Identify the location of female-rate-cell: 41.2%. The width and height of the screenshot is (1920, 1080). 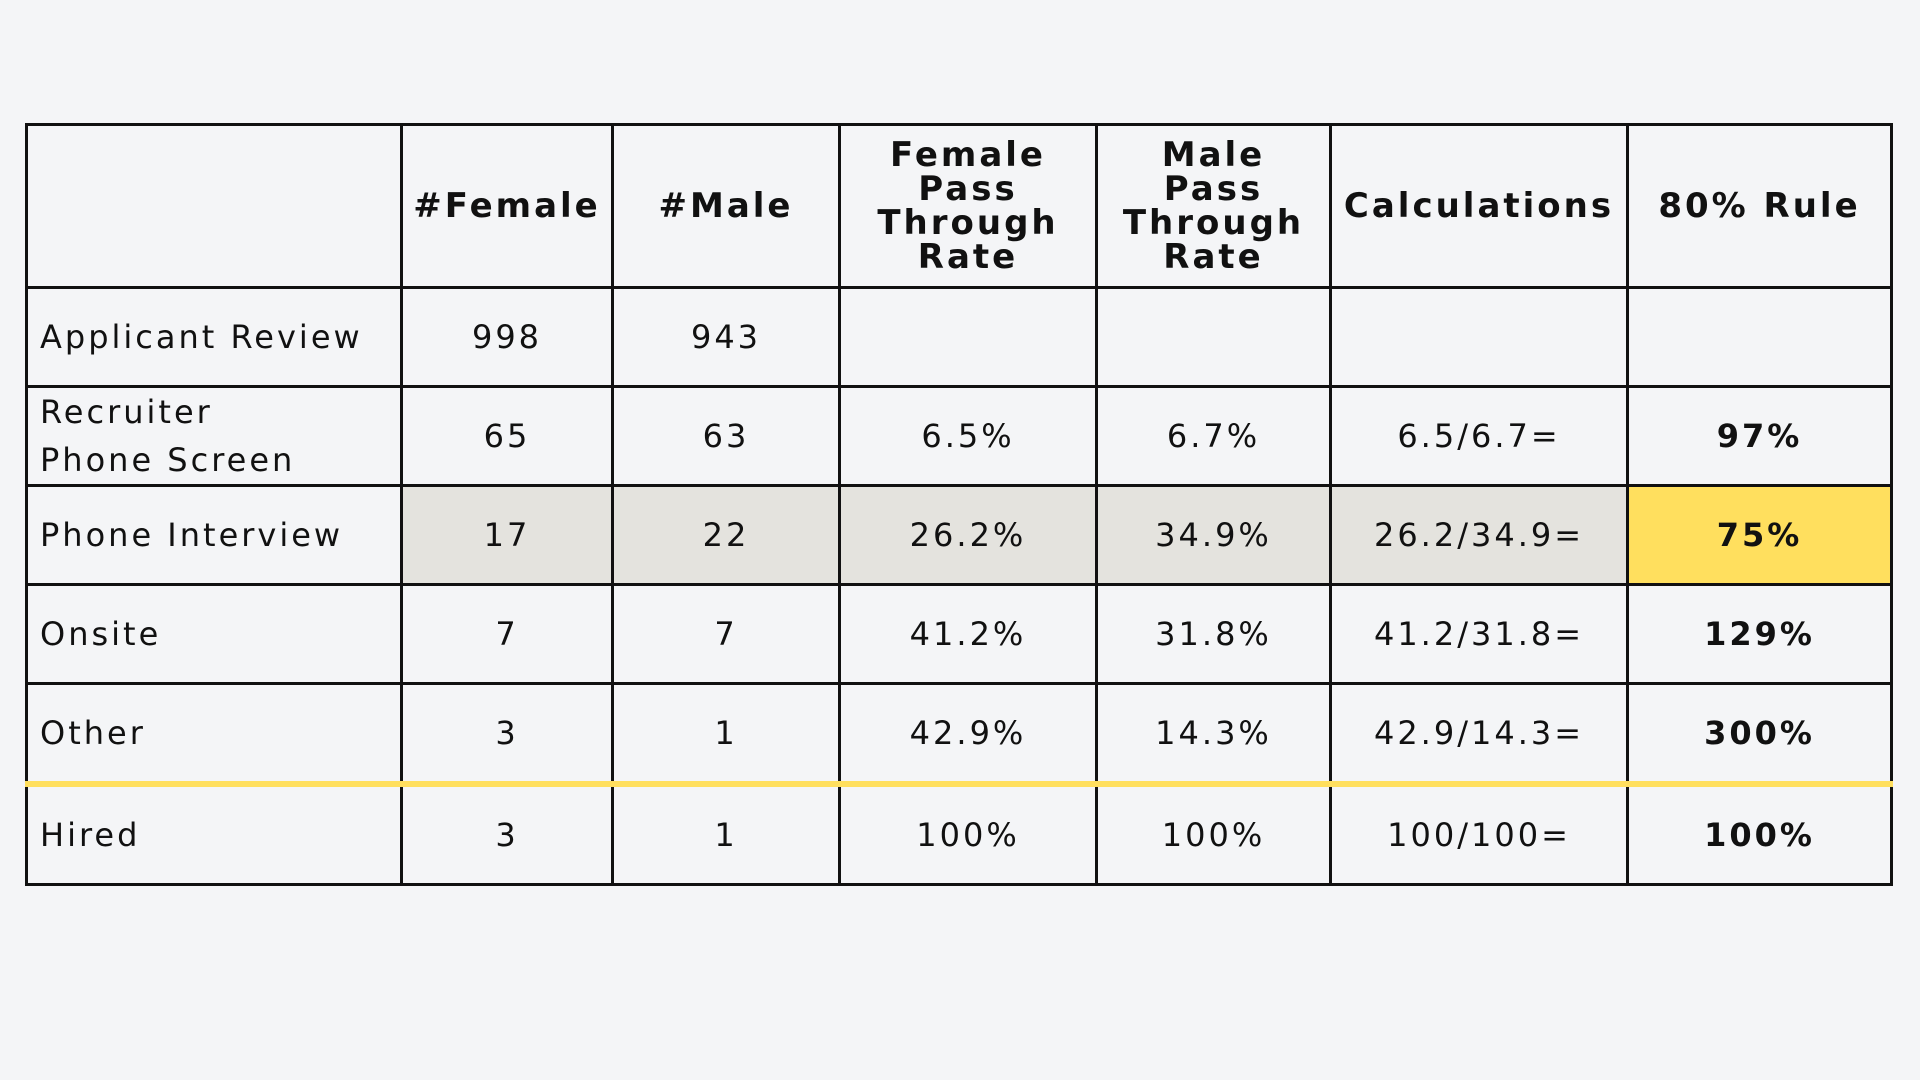
(968, 634).